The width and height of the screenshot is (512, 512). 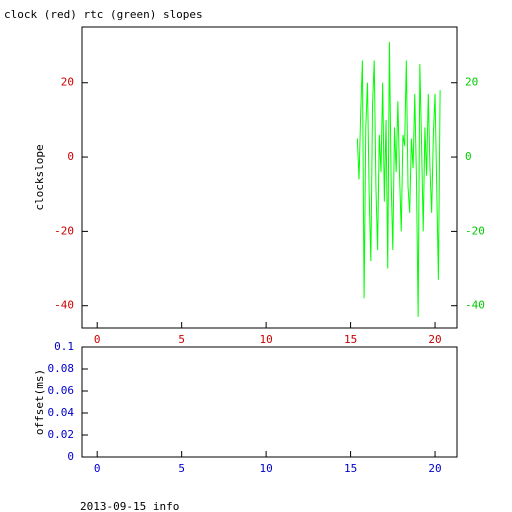 I want to click on y2-tick-label: 20, so click(x=471, y=82).